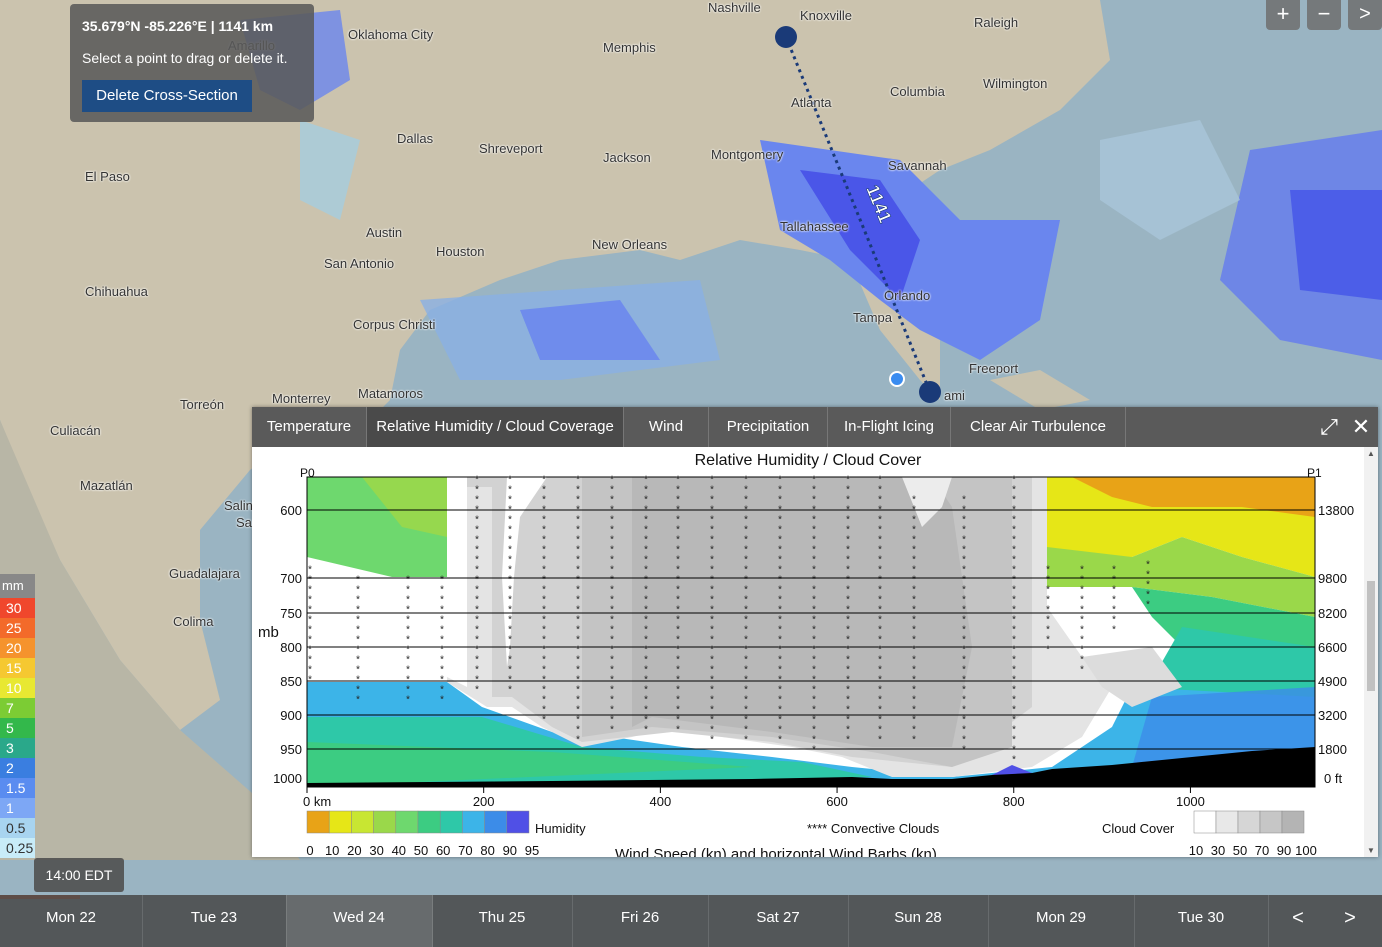  What do you see at coordinates (384, 232) in the screenshot?
I see `city-label: Austin` at bounding box center [384, 232].